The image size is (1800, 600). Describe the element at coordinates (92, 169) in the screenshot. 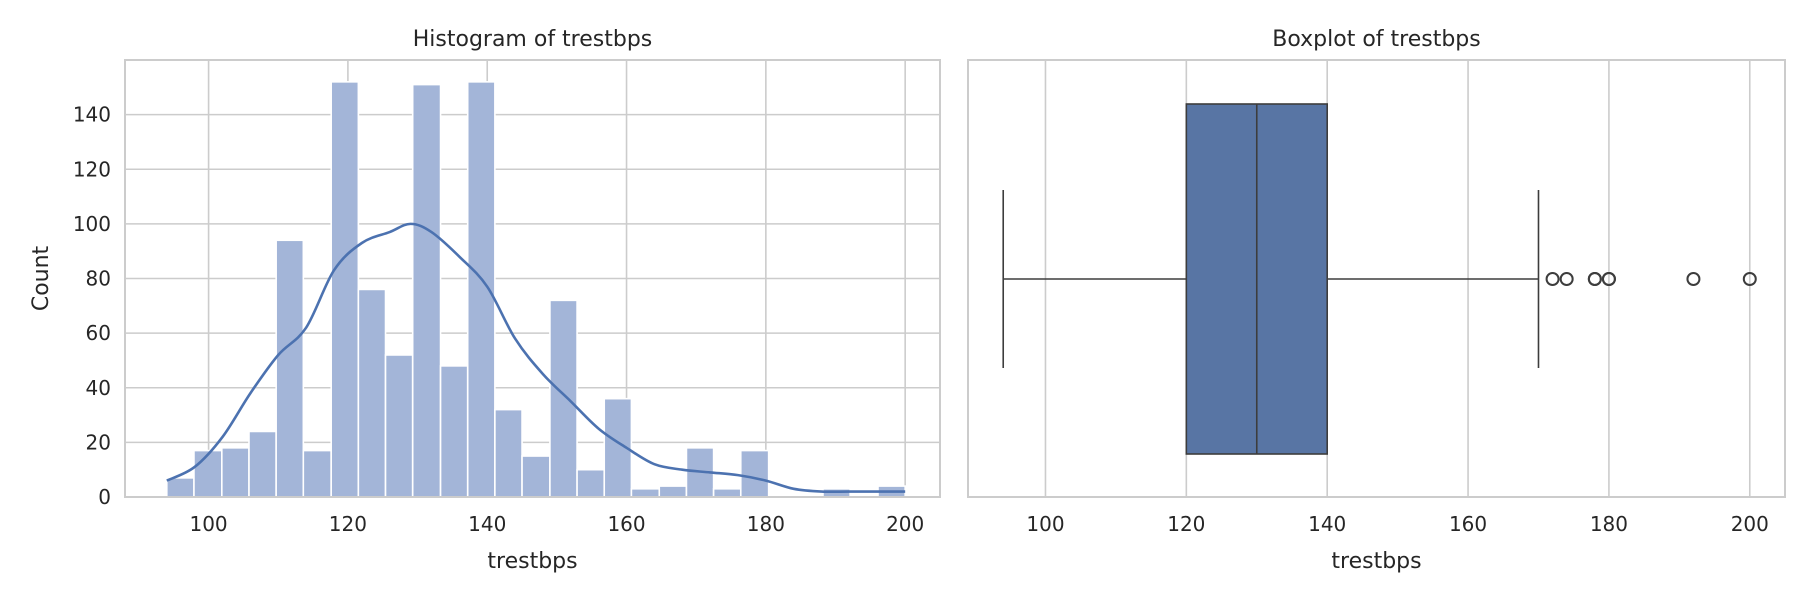

I see `y-tick-label: 120` at that location.